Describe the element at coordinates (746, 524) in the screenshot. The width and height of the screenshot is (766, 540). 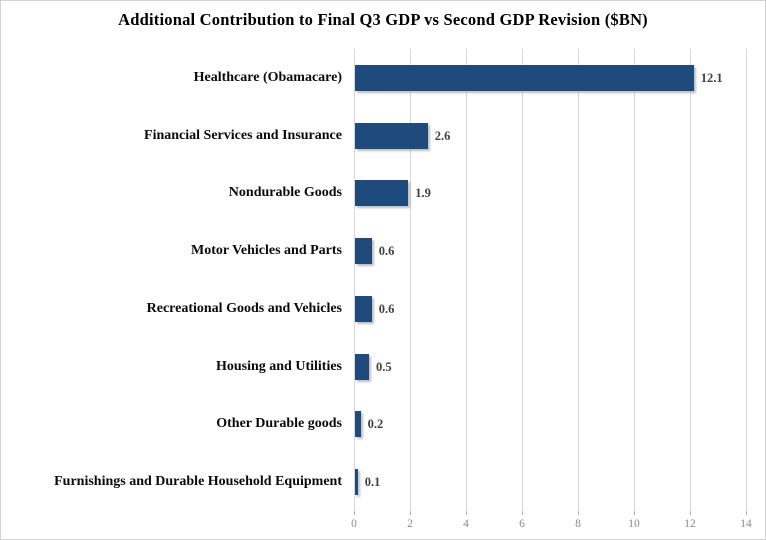
I see `x-axis-tick-label: 14` at that location.